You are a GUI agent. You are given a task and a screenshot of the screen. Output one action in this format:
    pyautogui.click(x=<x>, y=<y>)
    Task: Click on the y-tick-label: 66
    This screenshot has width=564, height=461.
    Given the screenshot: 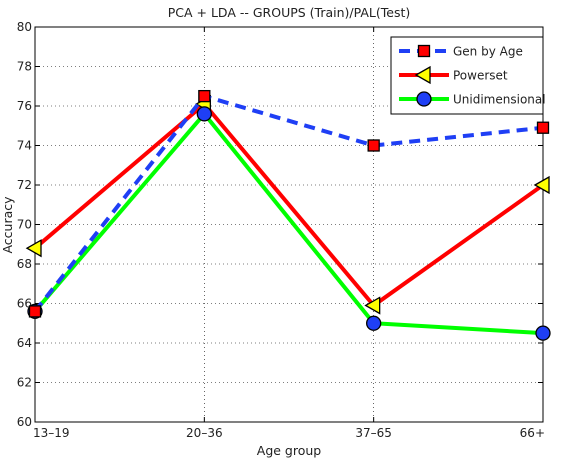 What is the action you would take?
    pyautogui.click(x=24, y=304)
    